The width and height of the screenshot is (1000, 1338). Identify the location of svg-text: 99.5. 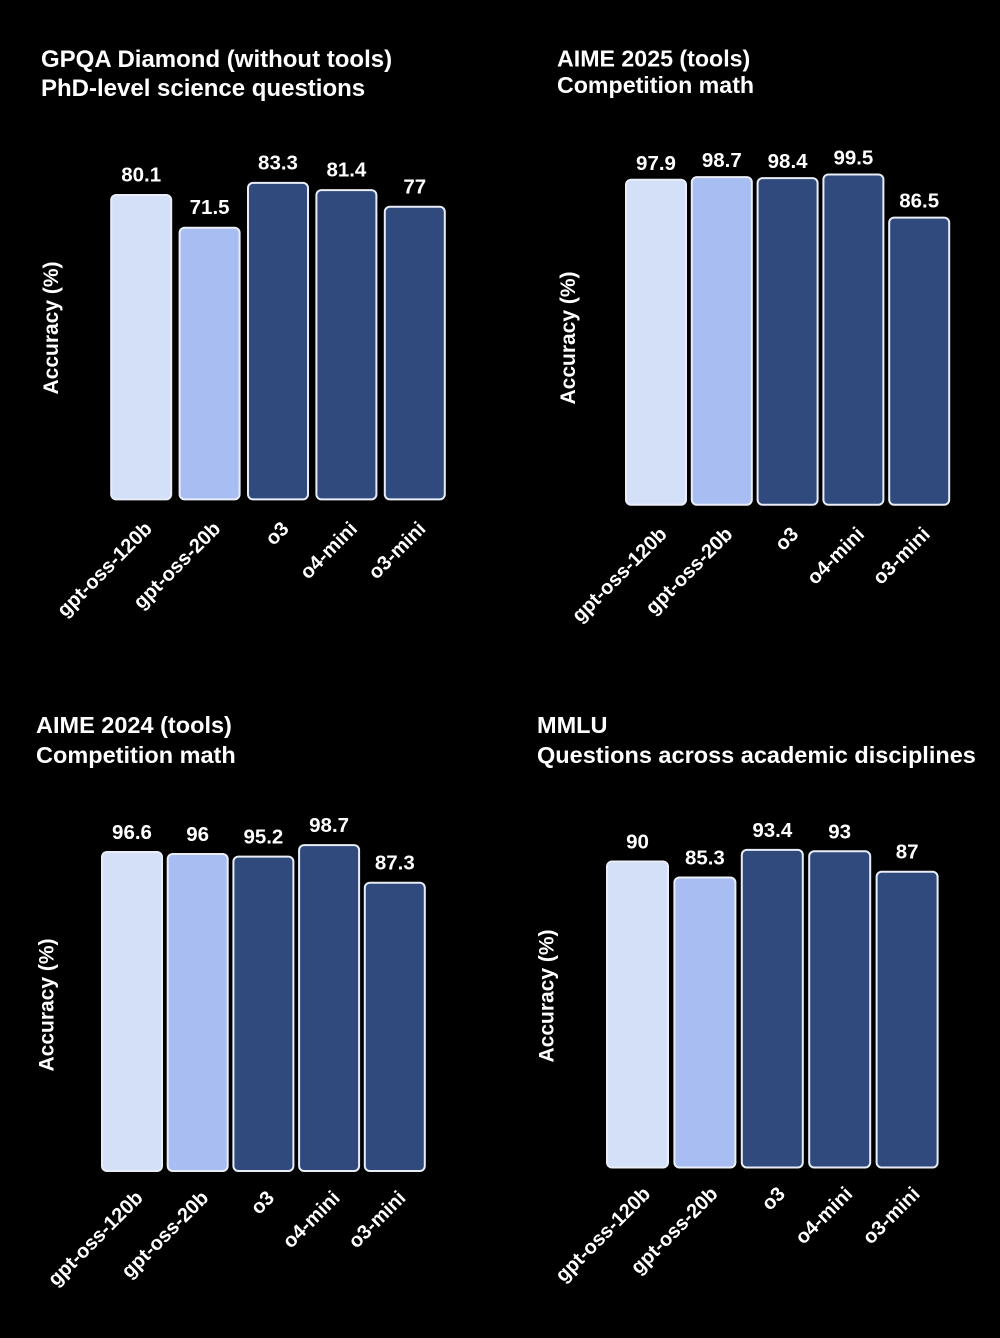
(853, 158).